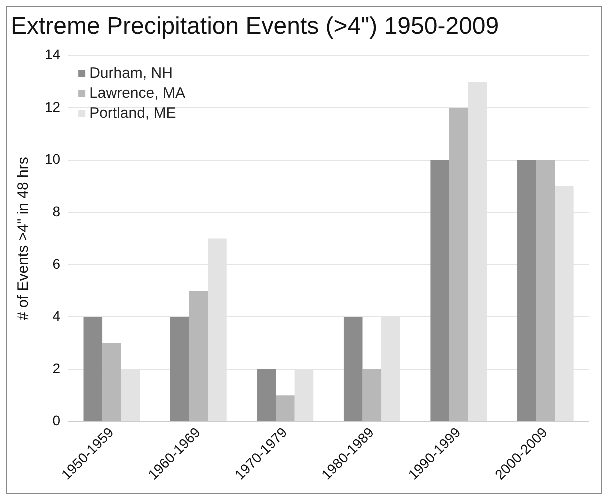 This screenshot has width=608, height=499. What do you see at coordinates (56, 368) in the screenshot?
I see `y-tick-label: 2` at bounding box center [56, 368].